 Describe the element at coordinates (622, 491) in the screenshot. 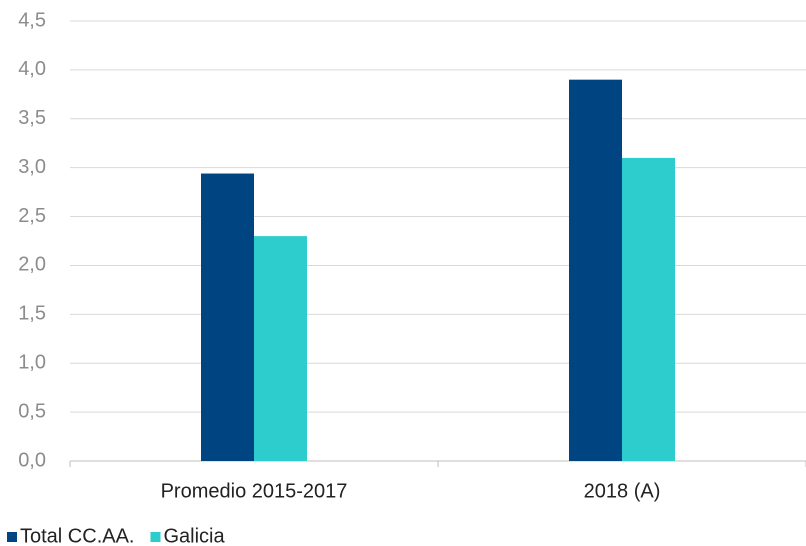

I see `x-tick-label: 2018 (A)` at that location.